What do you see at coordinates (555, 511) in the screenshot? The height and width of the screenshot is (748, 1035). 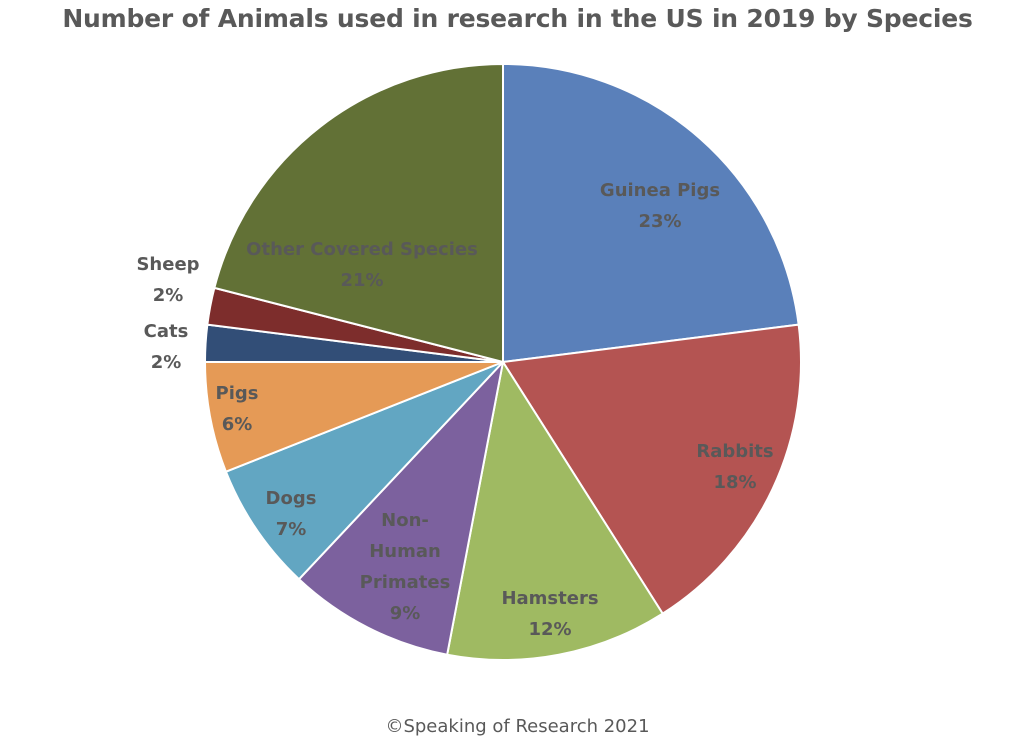 I see `pie-slice-hamsters` at bounding box center [555, 511].